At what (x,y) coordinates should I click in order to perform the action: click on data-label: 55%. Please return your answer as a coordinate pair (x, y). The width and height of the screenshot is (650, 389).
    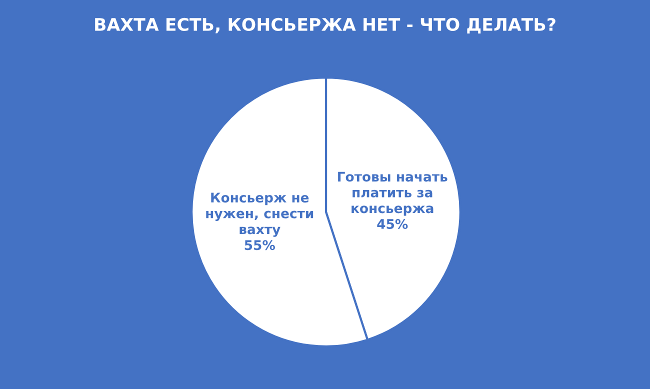
    Looking at the image, I should click on (259, 245).